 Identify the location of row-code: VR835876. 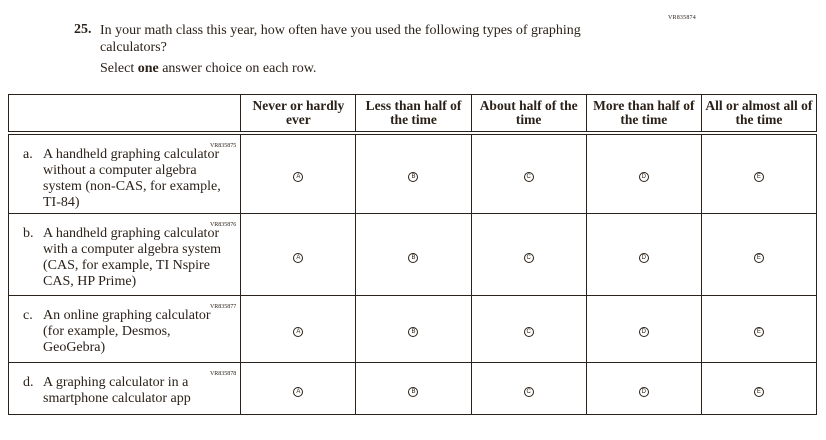
(223, 225).